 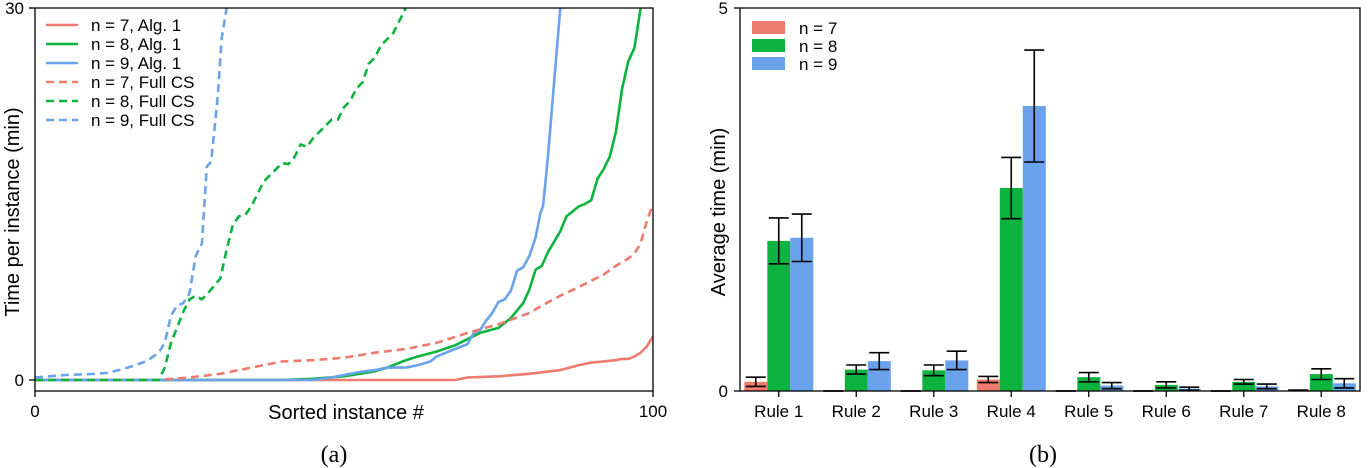 I want to click on legend-swatch-n9, so click(x=768, y=63).